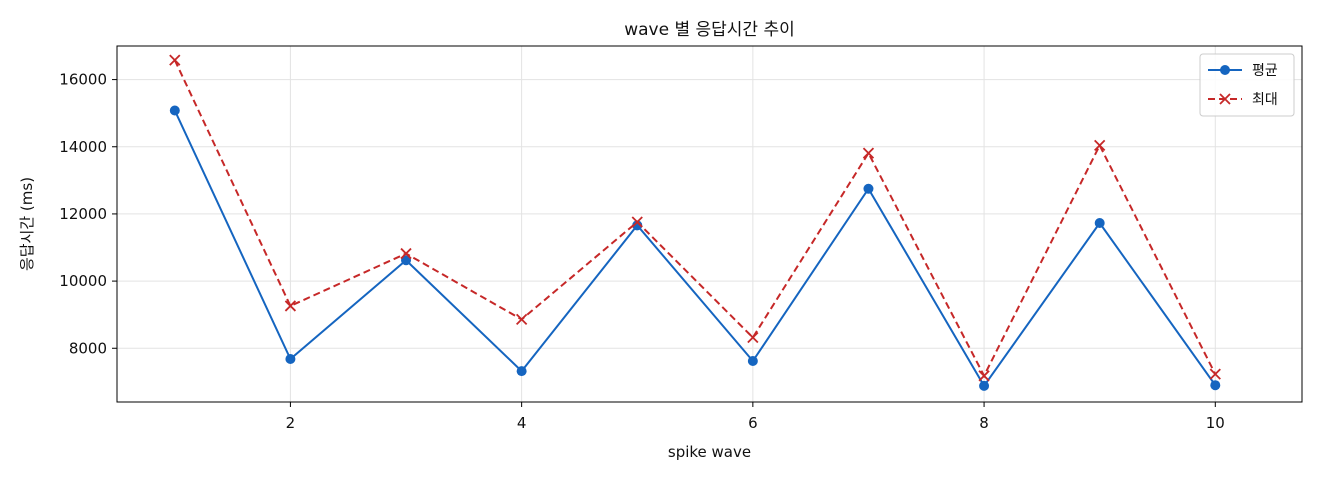 Image resolution: width=1320 pixels, height=484 pixels. What do you see at coordinates (984, 423) in the screenshot?
I see `x-tick-label: 8` at bounding box center [984, 423].